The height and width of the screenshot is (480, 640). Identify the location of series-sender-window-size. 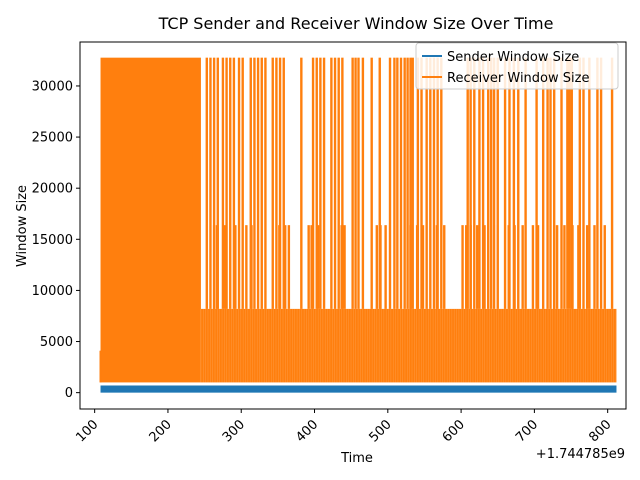
(358, 389).